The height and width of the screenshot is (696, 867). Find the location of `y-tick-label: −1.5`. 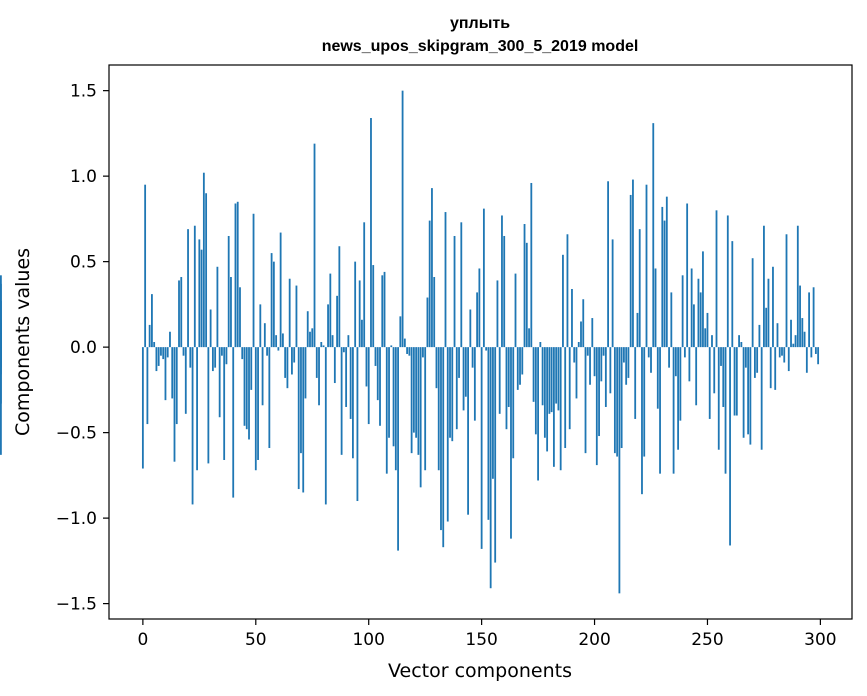

y-tick-label: −1.5 is located at coordinates (76, 605).